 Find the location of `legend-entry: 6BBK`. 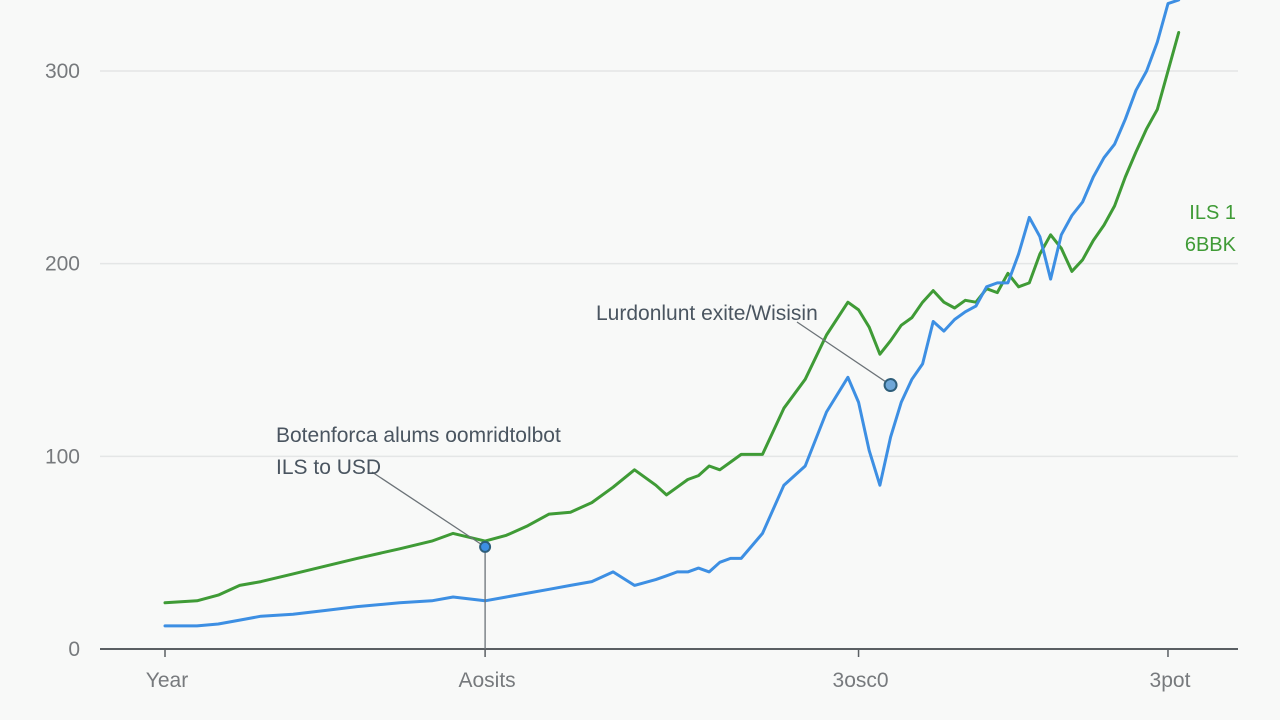

legend-entry: 6BBK is located at coordinates (1211, 245).